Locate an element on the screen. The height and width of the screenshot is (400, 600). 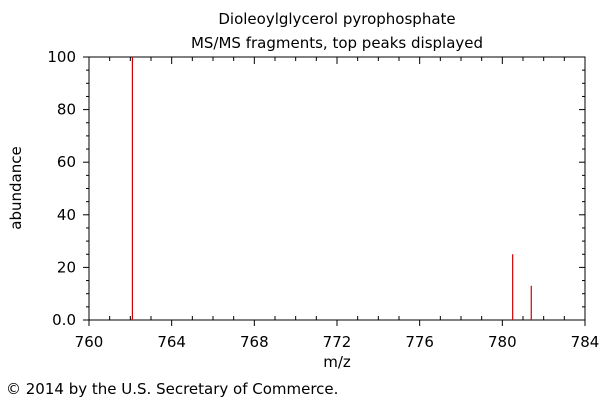
x-axis-label: m/z is located at coordinates (337, 362).